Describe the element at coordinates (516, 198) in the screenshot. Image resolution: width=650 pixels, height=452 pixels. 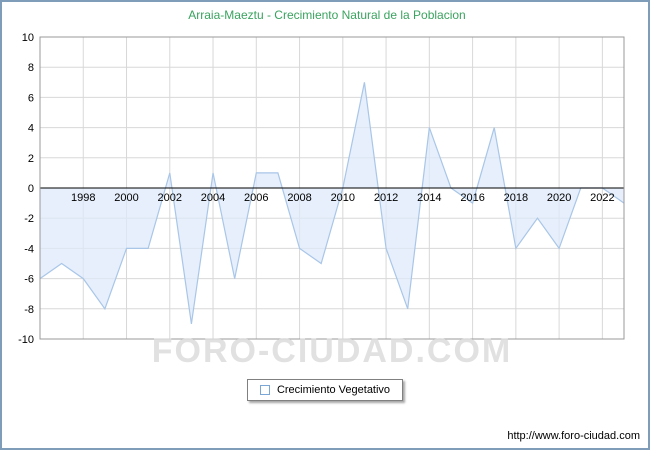
I see `svg-text: 2018` at that location.